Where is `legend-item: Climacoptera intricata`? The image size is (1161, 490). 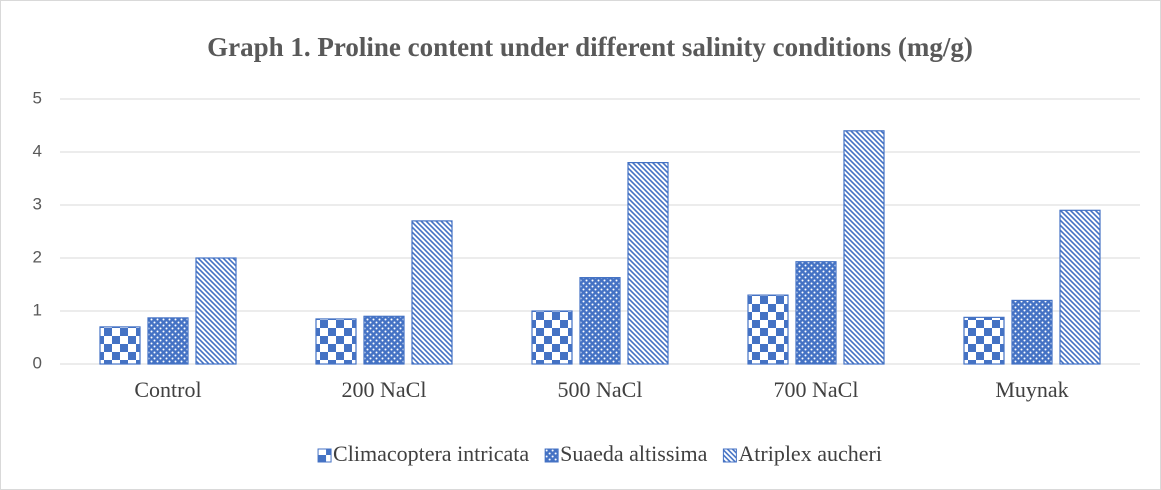 legend-item: Climacoptera intricata is located at coordinates (423, 453).